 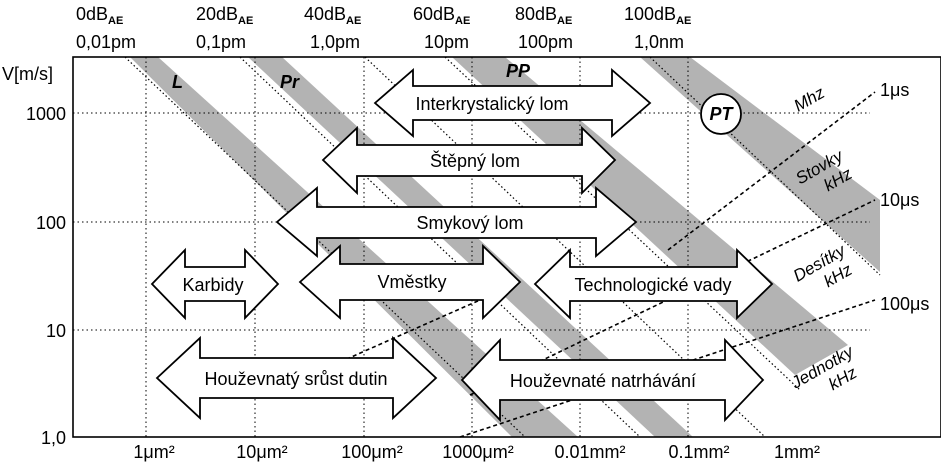 I want to click on label-interkrystalicky: Interkrystalický lom, so click(x=491, y=104).